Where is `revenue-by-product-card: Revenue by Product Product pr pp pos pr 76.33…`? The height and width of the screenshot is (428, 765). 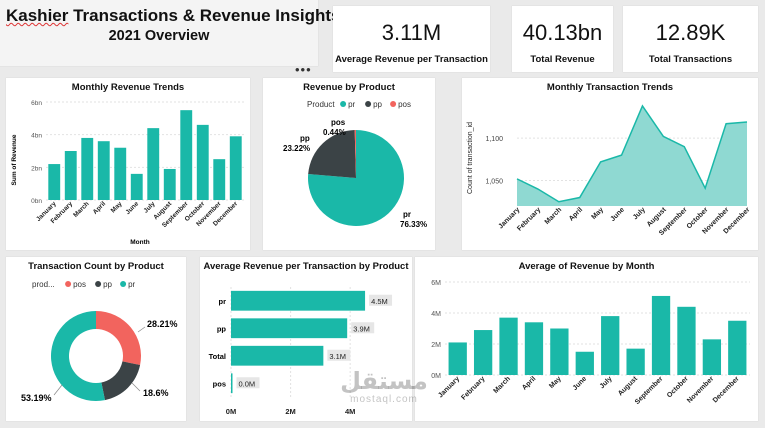
revenue-by-product-card: Revenue by Product Product pr pp pos pr 76.33… is located at coordinates (349, 164).